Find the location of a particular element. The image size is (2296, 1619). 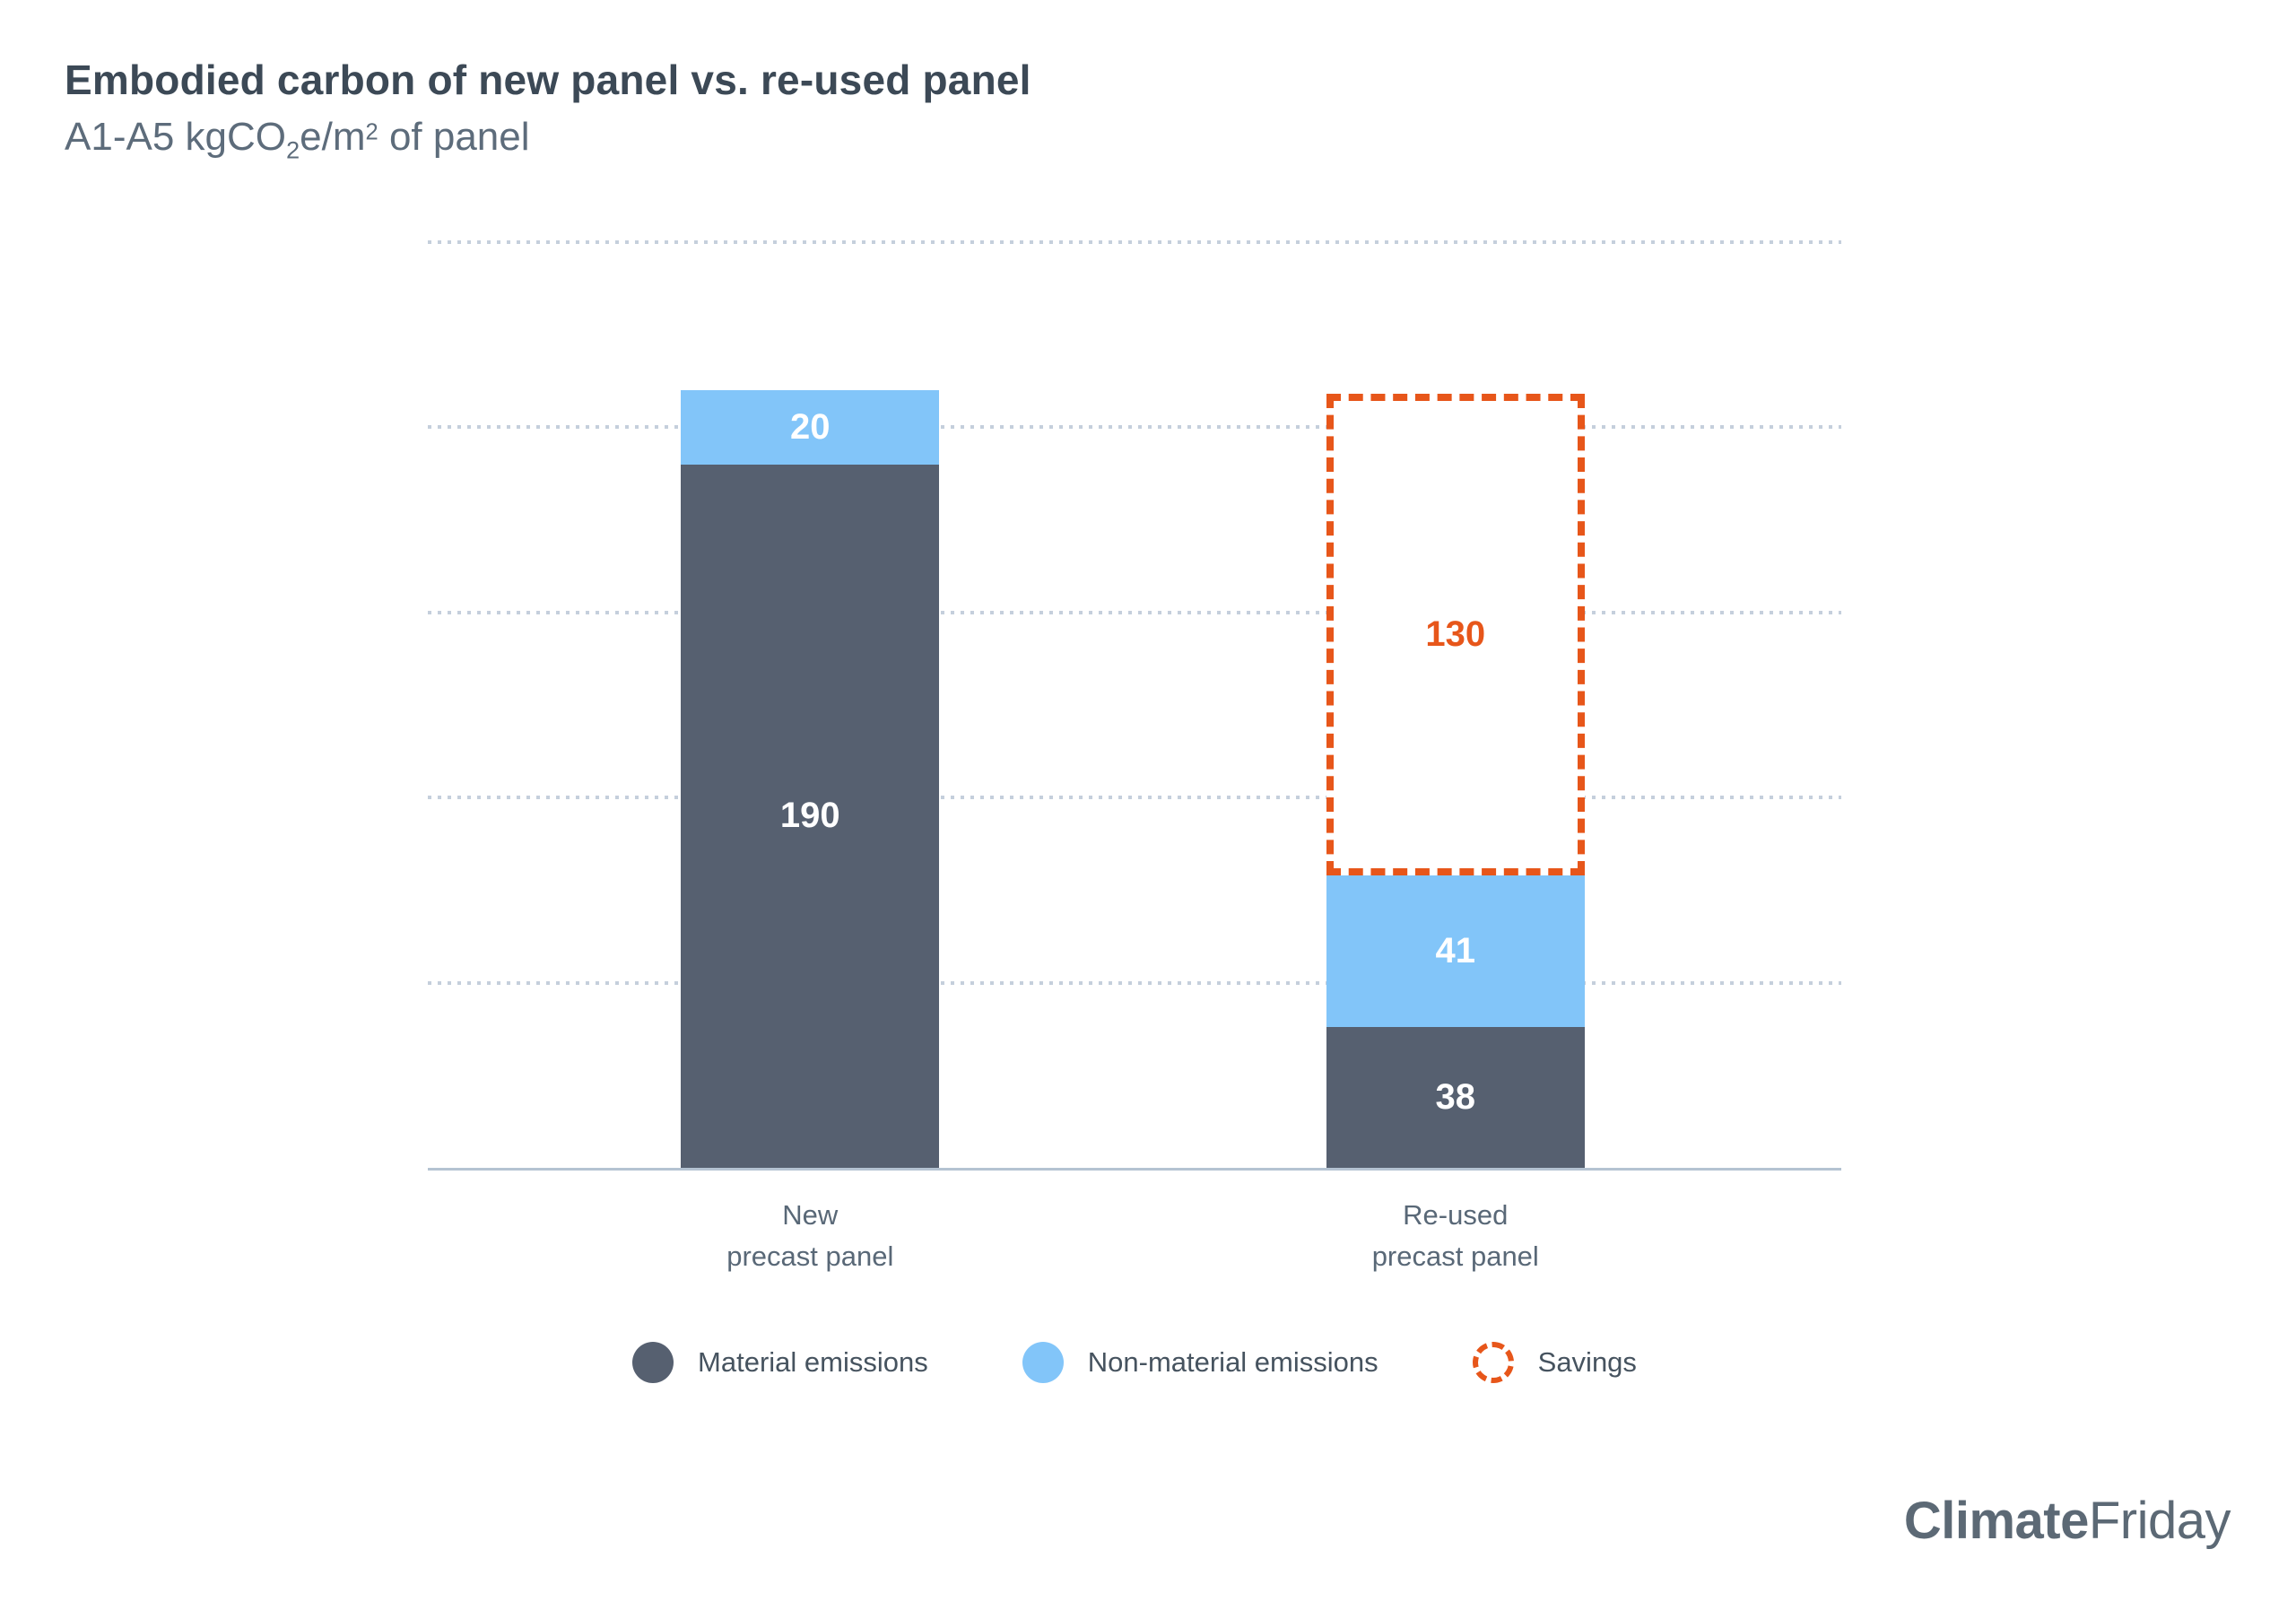

bar-value-label: 130 is located at coordinates (1455, 634).